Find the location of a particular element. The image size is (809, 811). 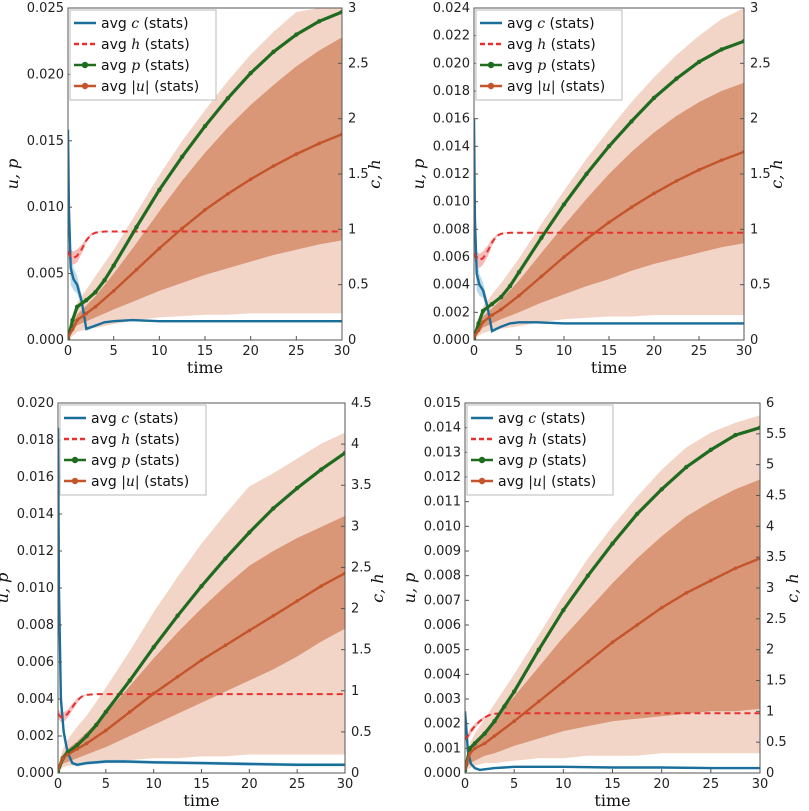

y-right-tick-label: 0.5 is located at coordinates (776, 742).